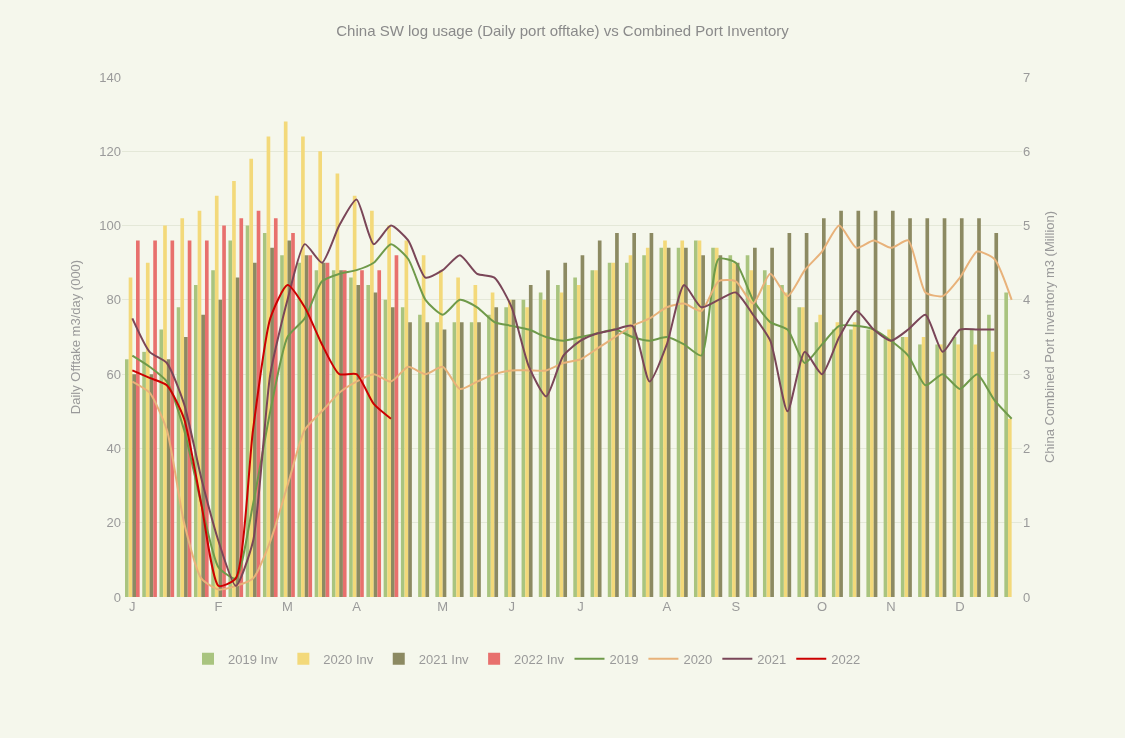 The height and width of the screenshot is (738, 1125). I want to click on legend-label: 2022, so click(846, 659).